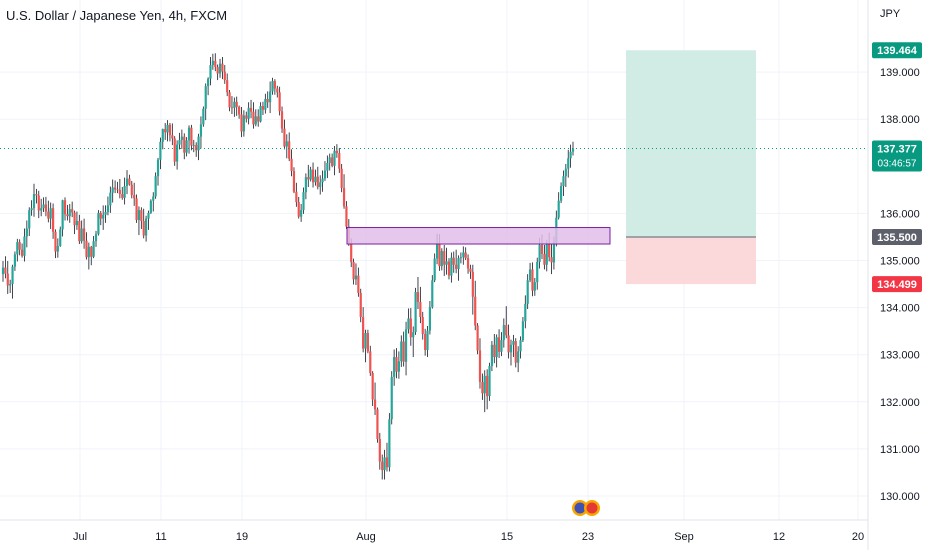  Describe the element at coordinates (160, 537) in the screenshot. I see `x-tick-label: 11` at that location.